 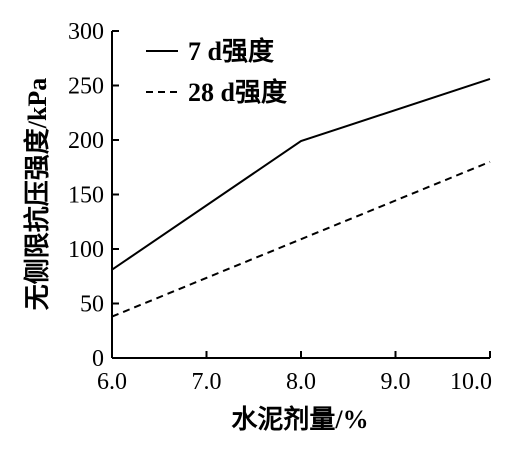 What do you see at coordinates (86, 32) in the screenshot?
I see `y-tick-label: 300` at bounding box center [86, 32].